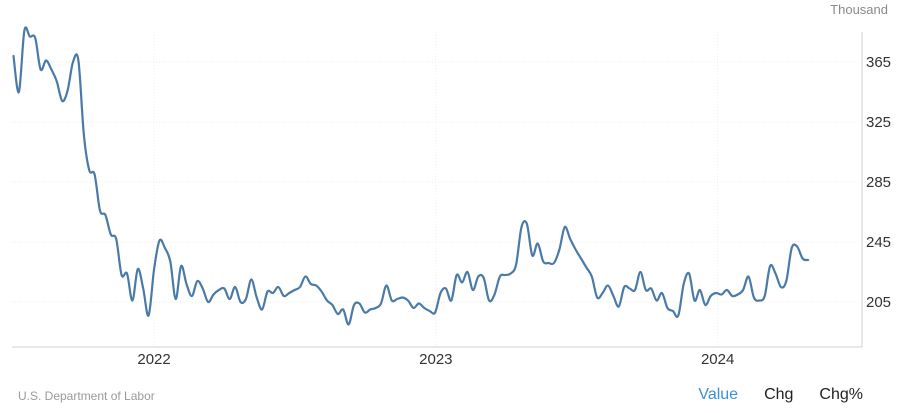 The height and width of the screenshot is (413, 900). What do you see at coordinates (718, 394) in the screenshot?
I see `value-toggle: Value` at bounding box center [718, 394].